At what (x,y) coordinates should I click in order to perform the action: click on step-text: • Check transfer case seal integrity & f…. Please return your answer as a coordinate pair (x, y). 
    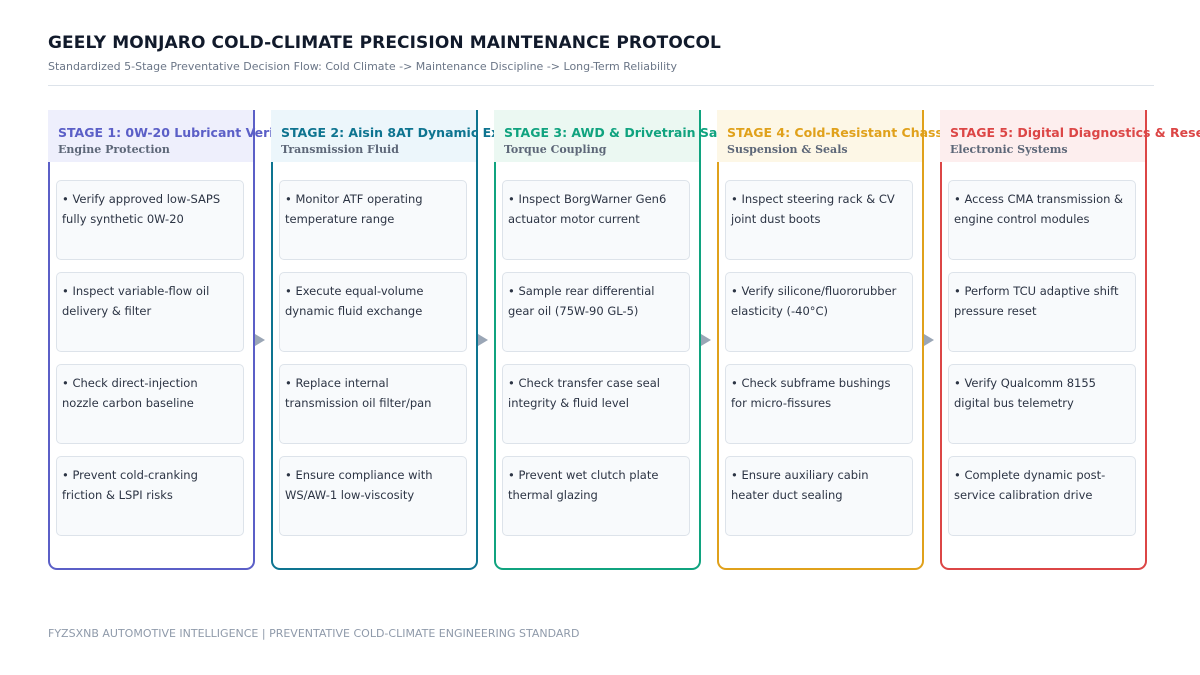
    Looking at the image, I should click on (584, 393).